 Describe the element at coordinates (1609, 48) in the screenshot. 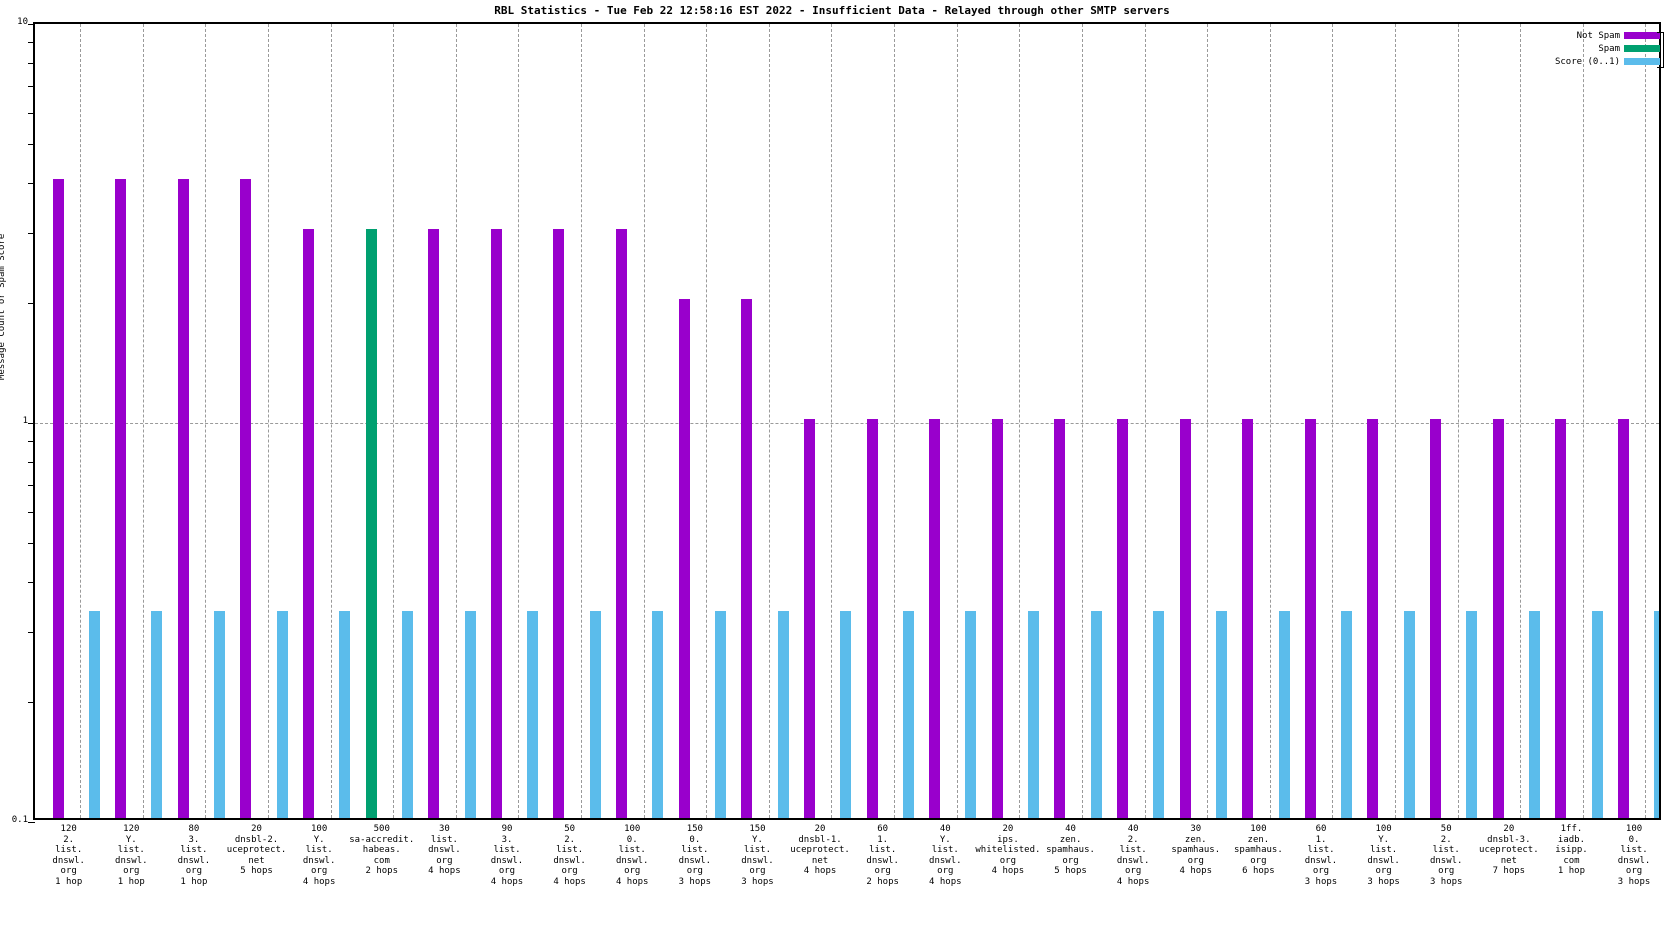

I see `legend-label: Spam` at that location.